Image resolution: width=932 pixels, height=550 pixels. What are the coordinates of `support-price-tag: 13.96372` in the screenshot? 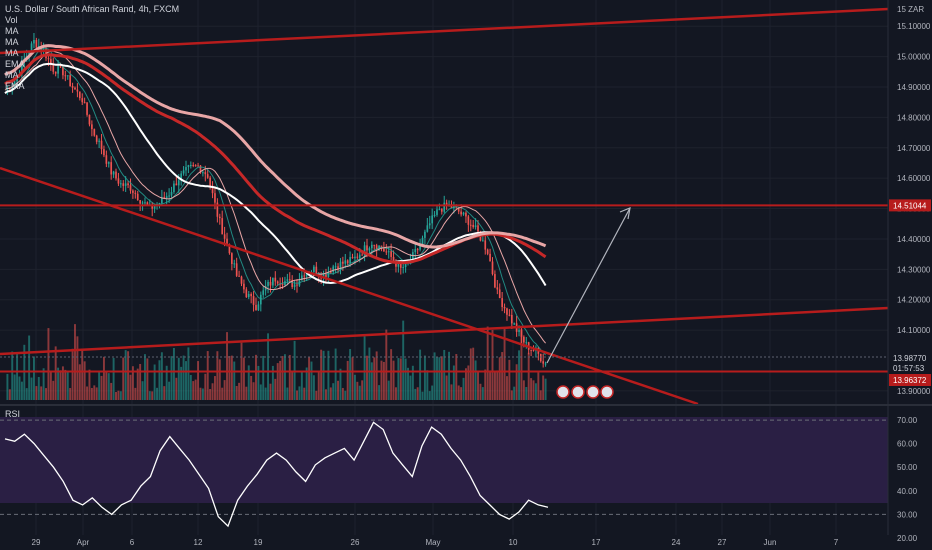 It's located at (910, 380).